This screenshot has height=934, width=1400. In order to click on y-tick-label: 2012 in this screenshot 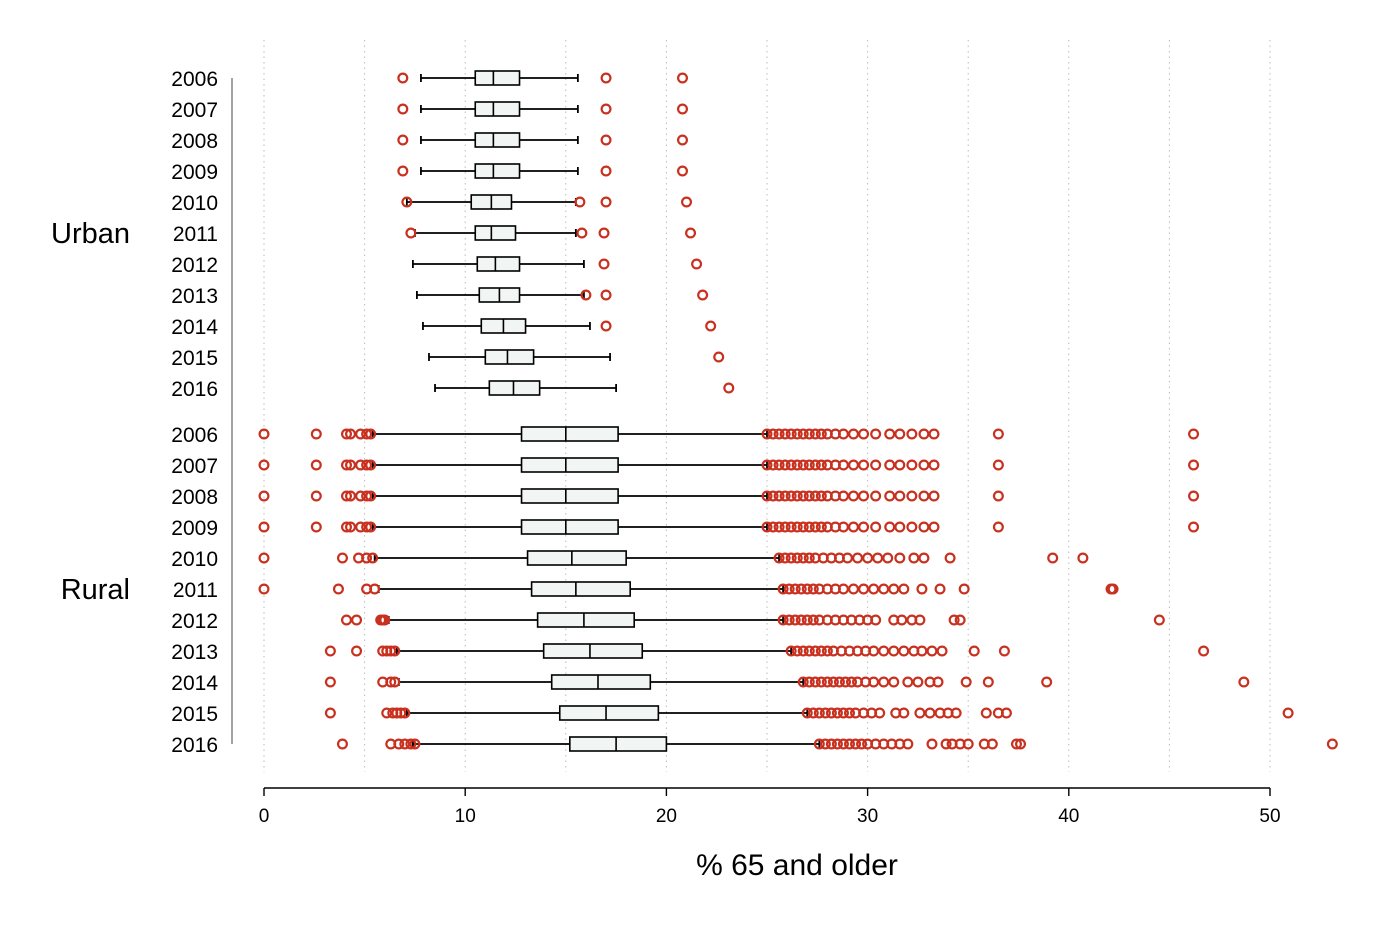, I will do `click(194, 265)`.